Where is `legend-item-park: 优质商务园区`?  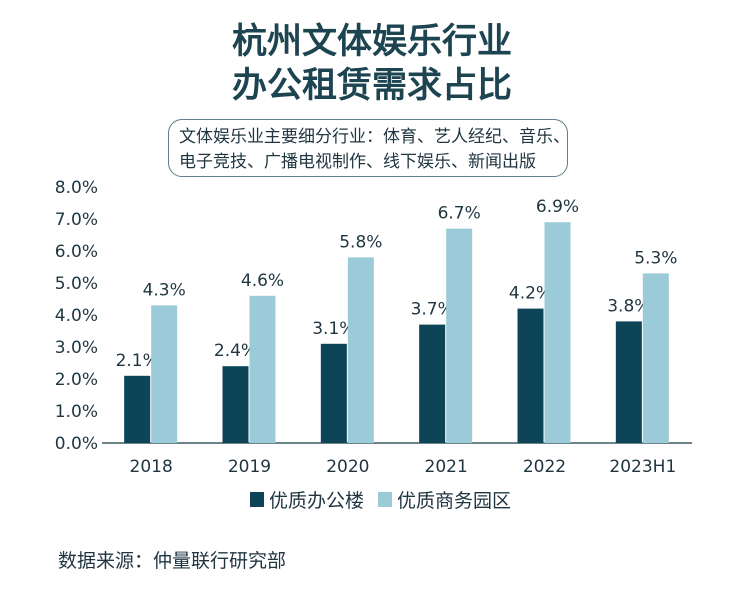 legend-item-park: 优质商务园区 is located at coordinates (444, 499).